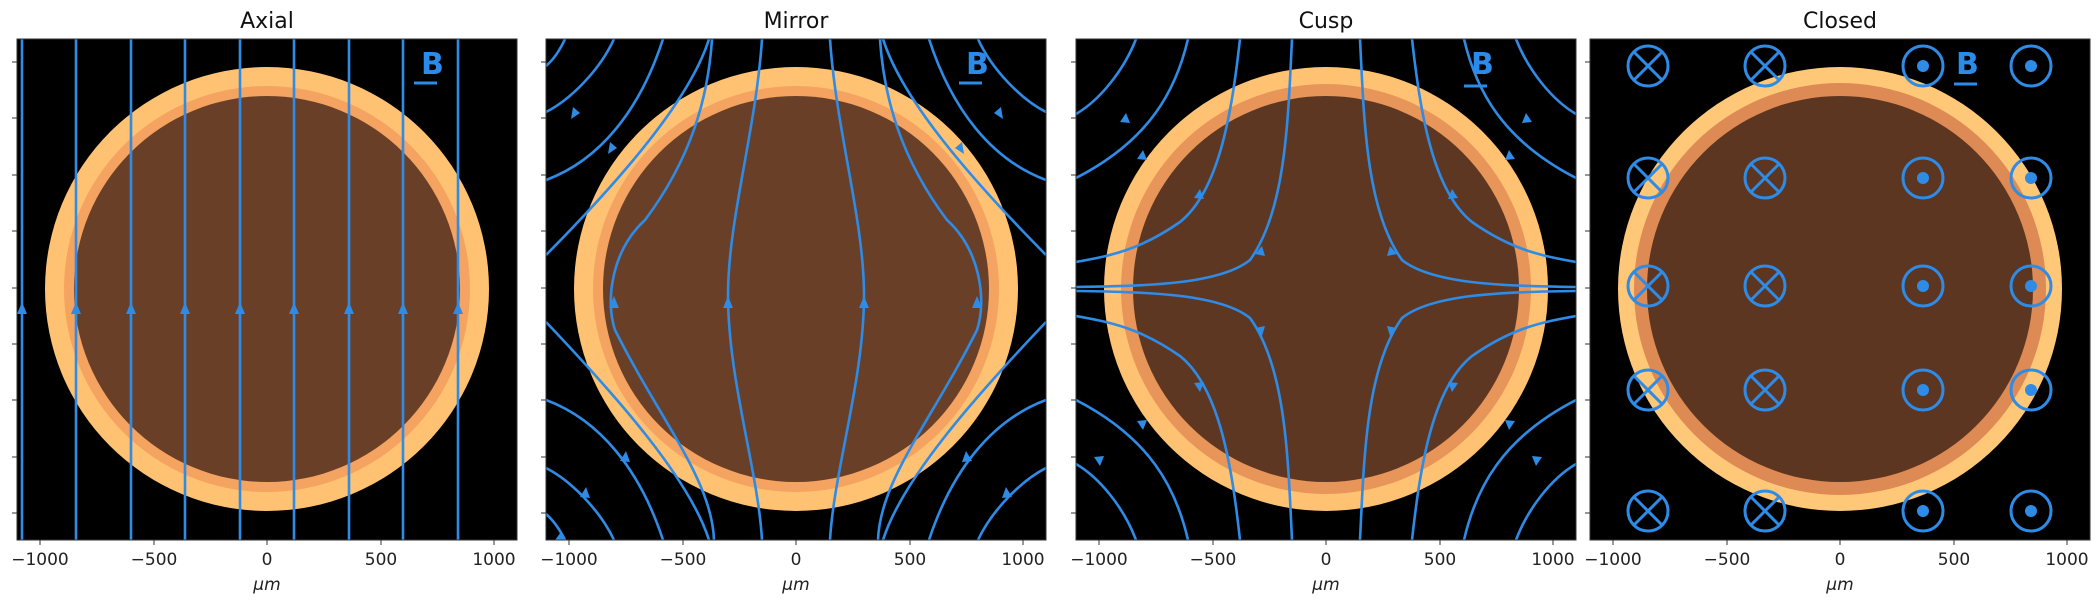 The height and width of the screenshot is (603, 2100). I want to click on panel-title: Axial, so click(267, 21).